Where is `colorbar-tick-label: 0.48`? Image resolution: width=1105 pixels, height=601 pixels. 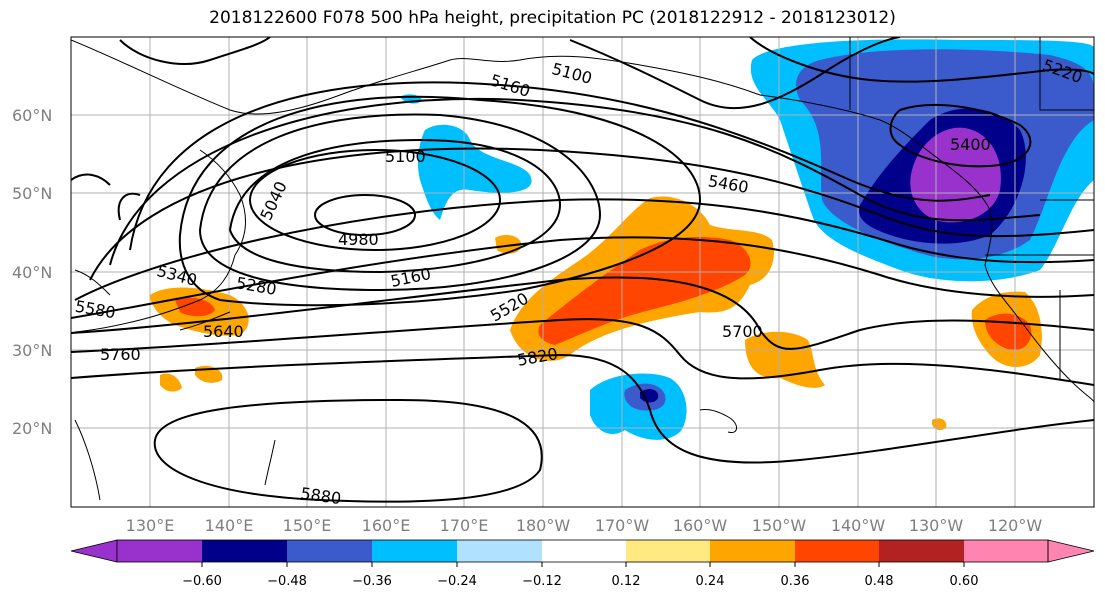
colorbar-tick-label: 0.48 is located at coordinates (879, 581).